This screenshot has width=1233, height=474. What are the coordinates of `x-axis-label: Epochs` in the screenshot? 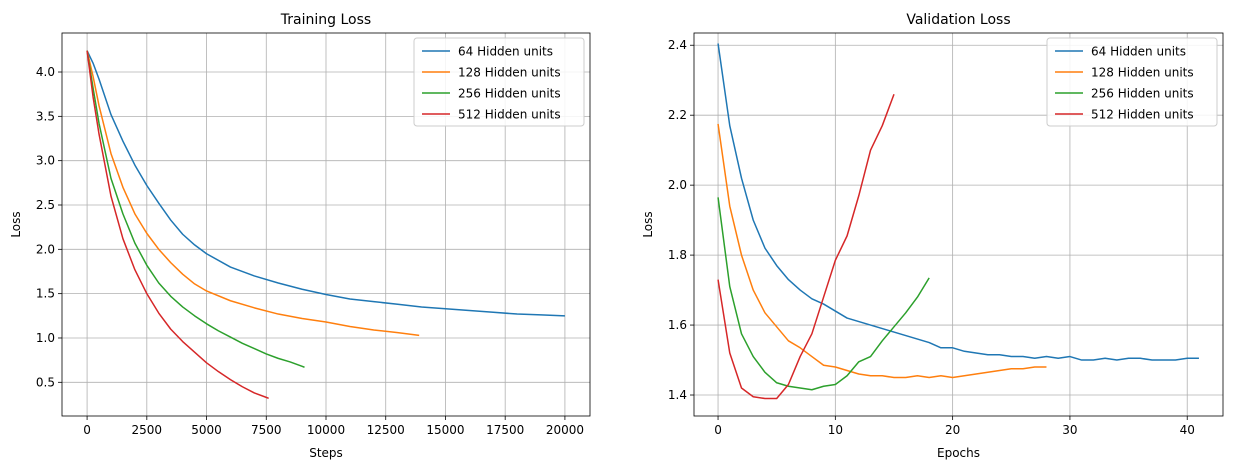 It's located at (958, 453).